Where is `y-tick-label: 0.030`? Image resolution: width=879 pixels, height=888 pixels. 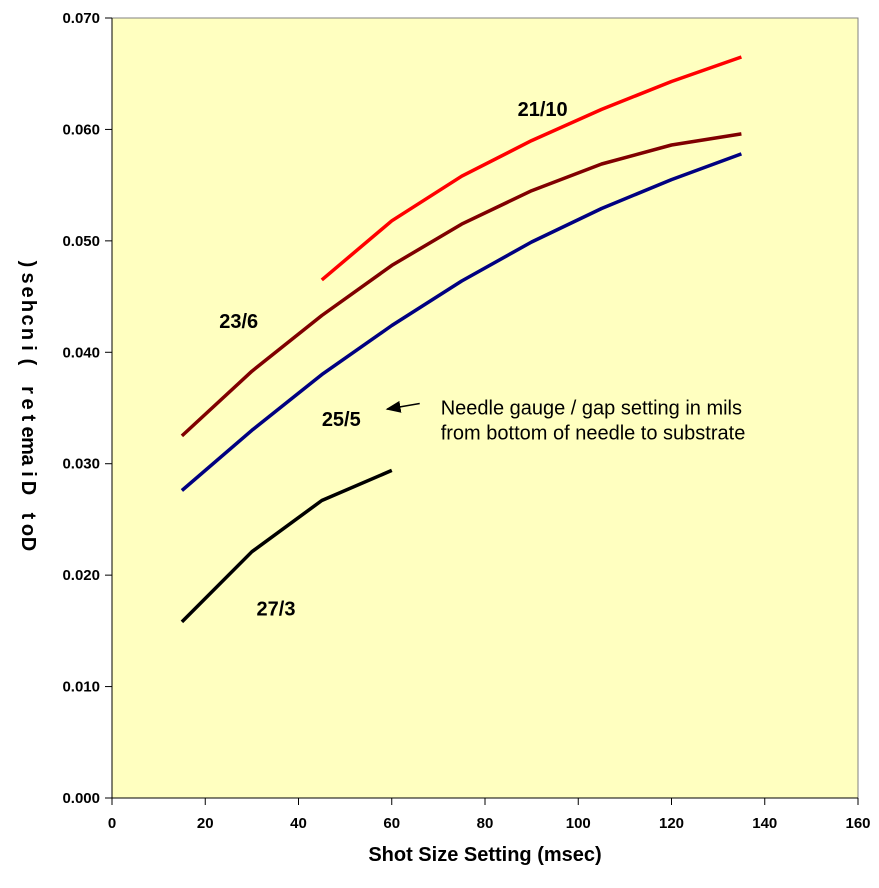 y-tick-label: 0.030 is located at coordinates (81, 464).